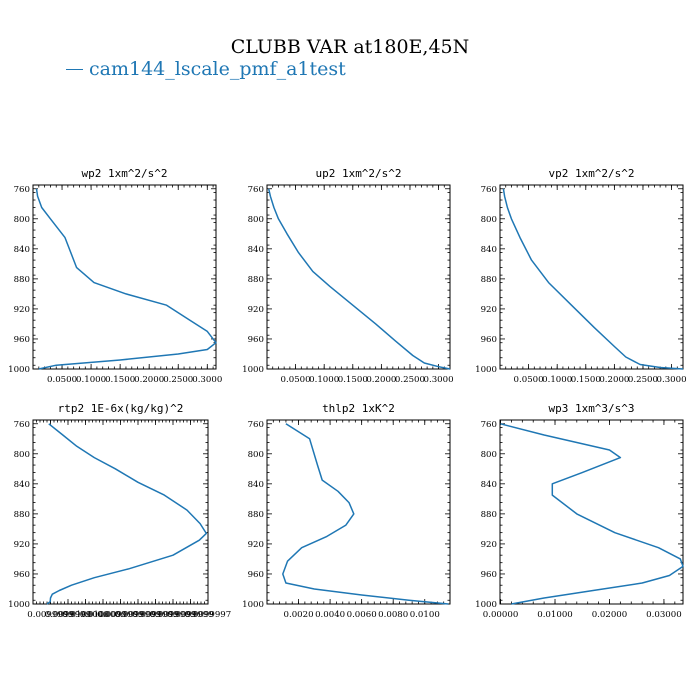 This screenshot has height=700, width=700. Describe the element at coordinates (121, 408) in the screenshot. I see `panel-4-title: rtp2 1E-6x(kg/kg)^2` at that location.